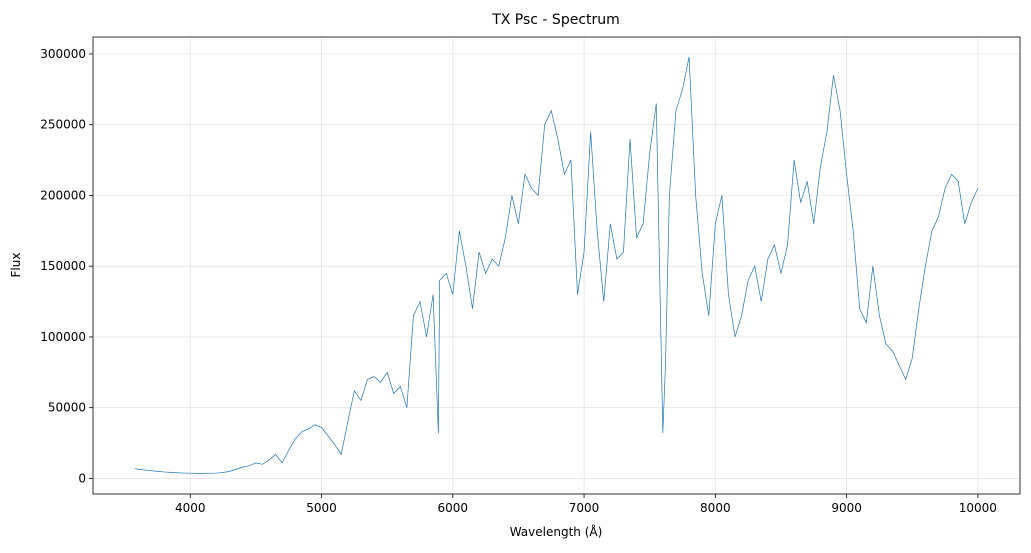 The image size is (1031, 553). I want to click on x-tick-label: 8000, so click(715, 508).